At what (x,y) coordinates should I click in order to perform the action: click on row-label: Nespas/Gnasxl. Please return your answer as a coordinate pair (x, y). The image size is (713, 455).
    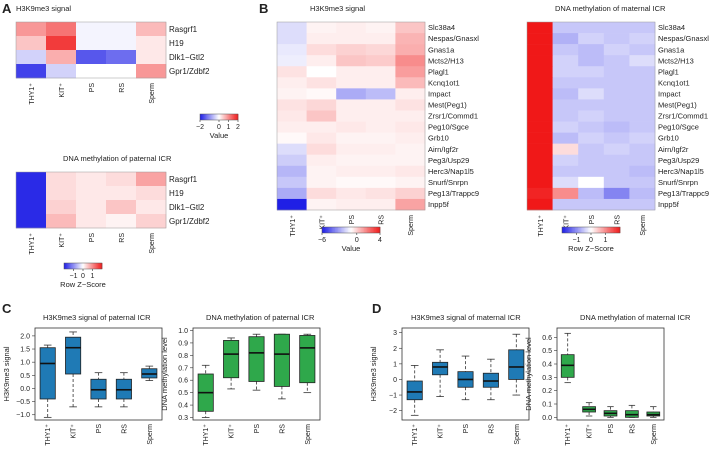
    Looking at the image, I should click on (453, 38).